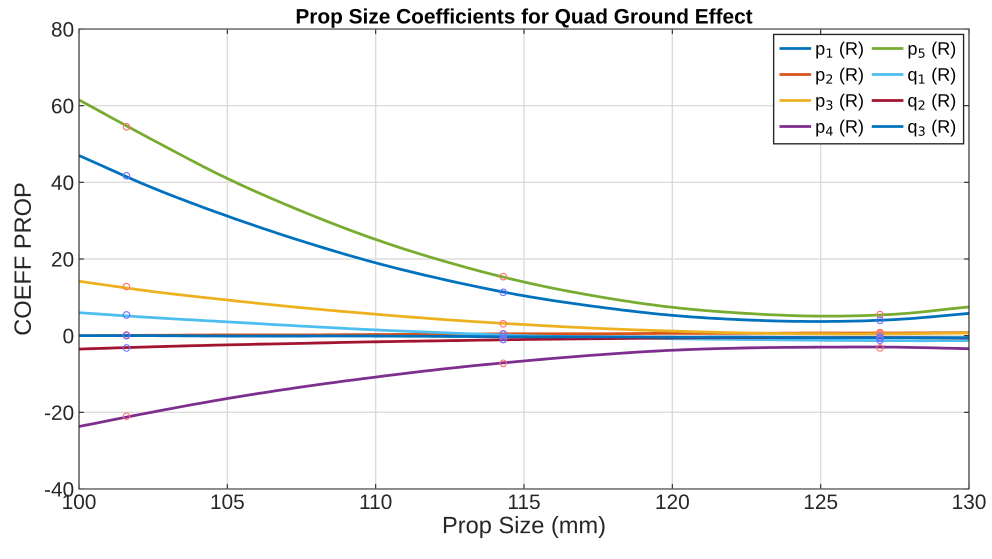 The image size is (992, 559). I want to click on x-tick-label: 125, so click(821, 502).